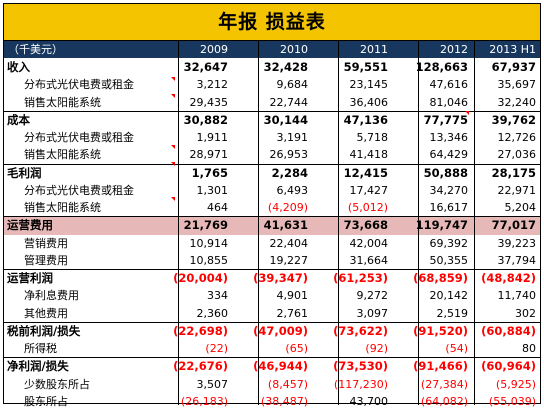  What do you see at coordinates (449, 85) in the screenshot?
I see `cell-2012: 47,616` at bounding box center [449, 85].